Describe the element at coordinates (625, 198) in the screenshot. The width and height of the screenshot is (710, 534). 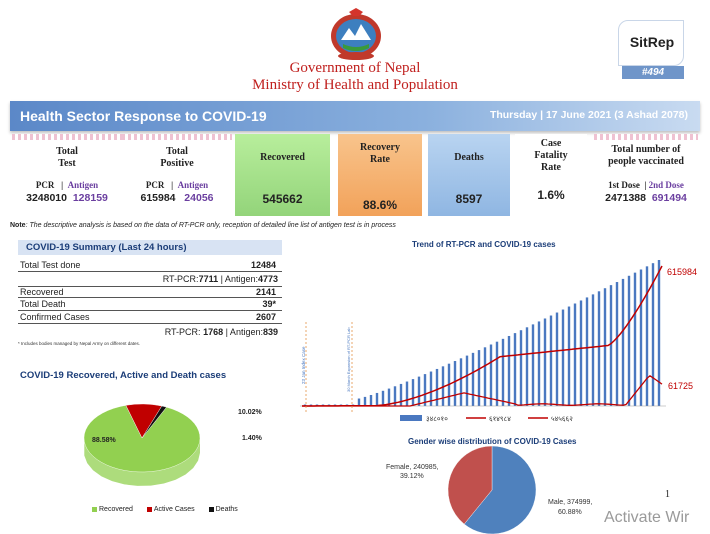
I see `dose1-value: 2471388` at that location.